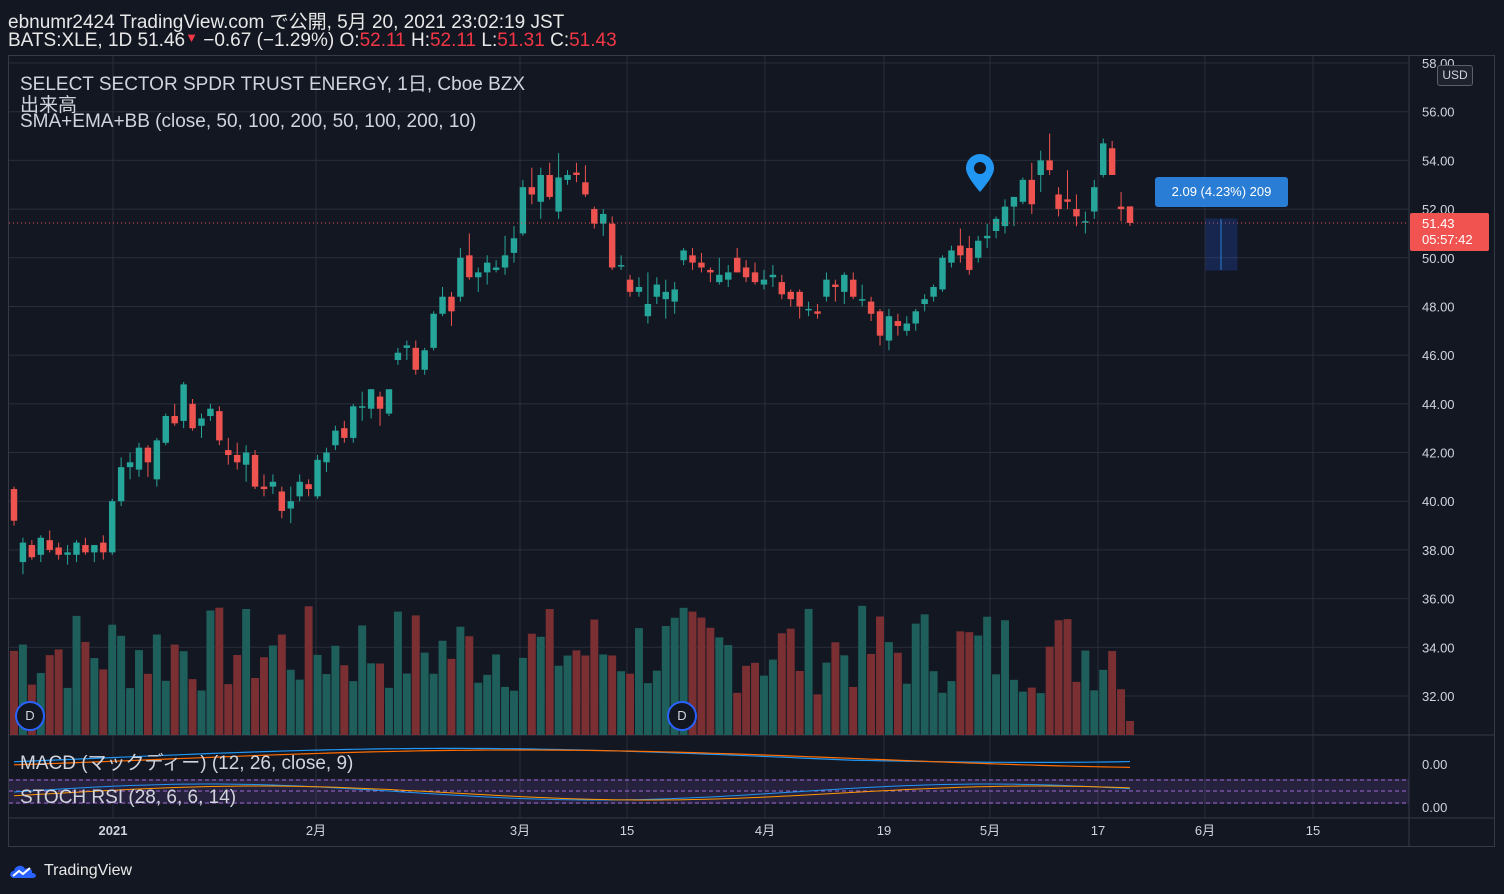 The image size is (1504, 894). Describe the element at coordinates (1455, 75) in the screenshot. I see `currency-button: USD` at that location.